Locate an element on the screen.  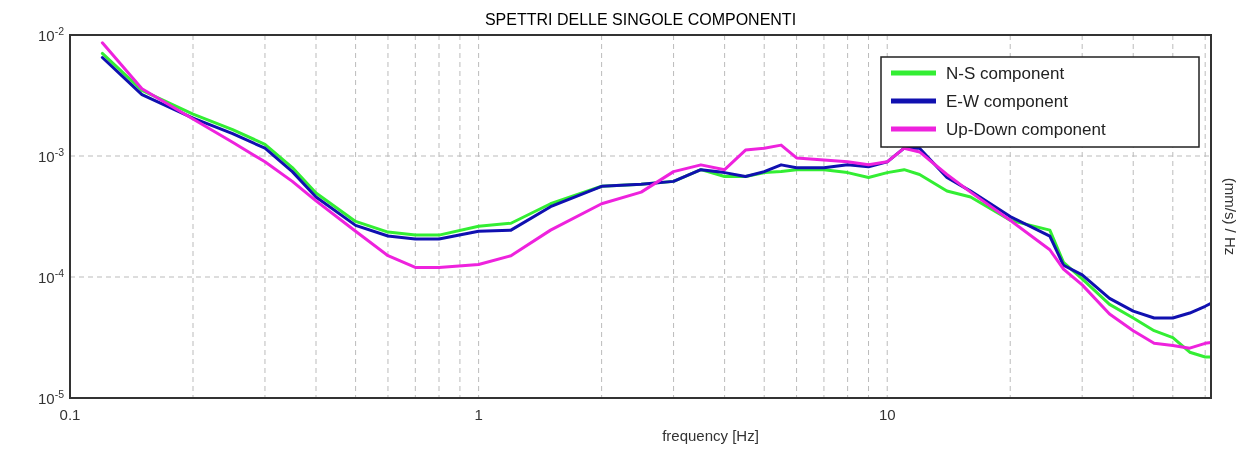
y2-axis-title: (mm/s) / Hz is located at coordinates (1230, 216).